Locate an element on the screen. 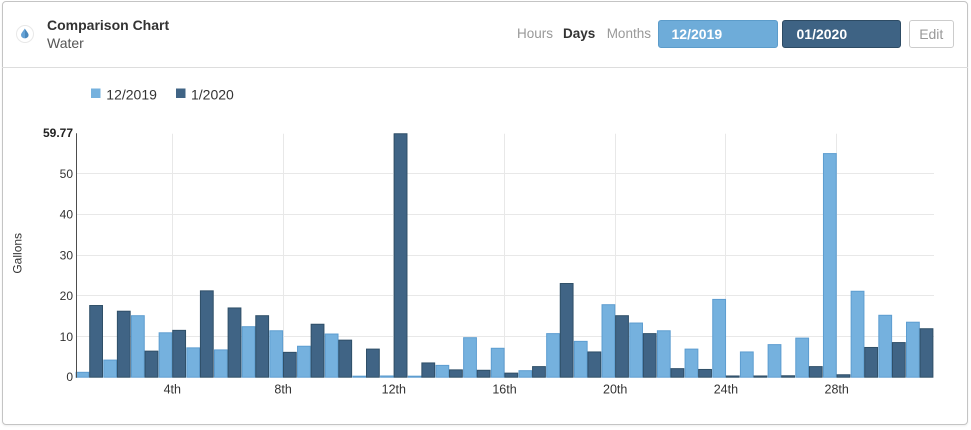 This screenshot has width=971, height=430. svg-text: 12th is located at coordinates (394, 390).